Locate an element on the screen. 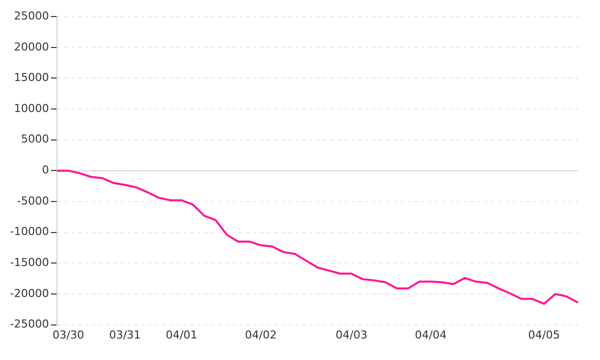 This screenshot has width=600, height=360. x-tick-label: 04/05 is located at coordinates (544, 335).